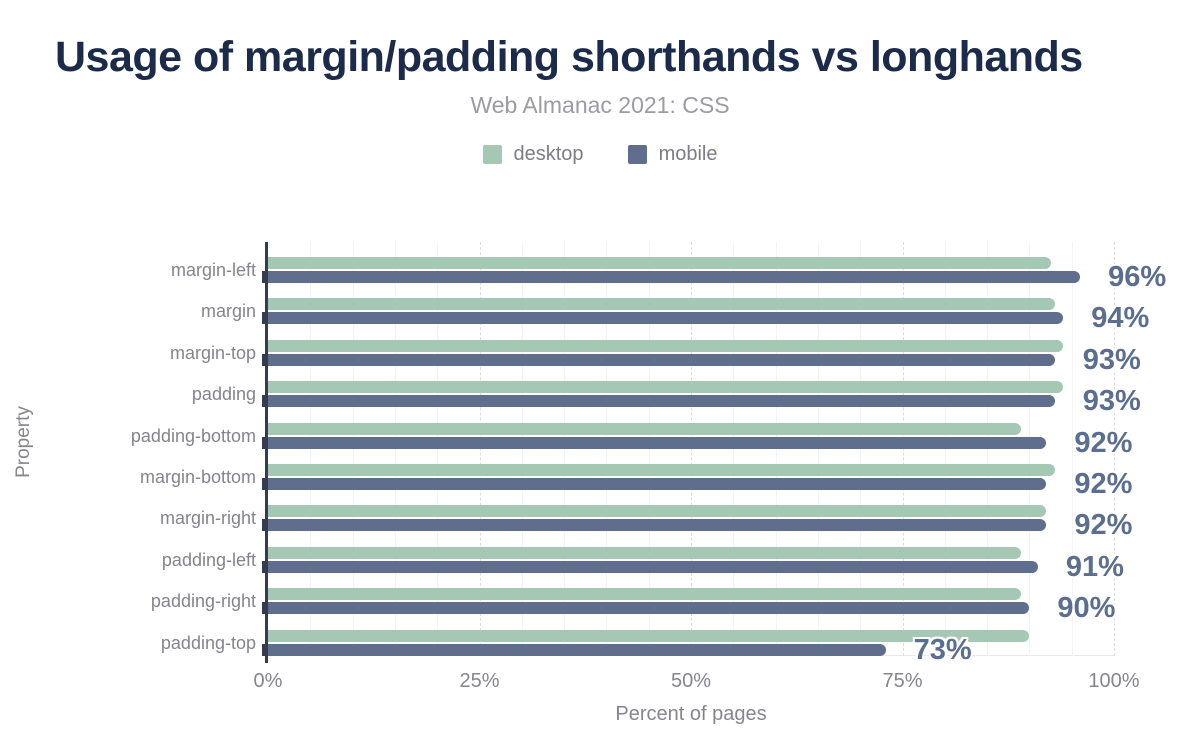  What do you see at coordinates (1120, 318) in the screenshot?
I see `bar-value-label: 94%` at bounding box center [1120, 318].